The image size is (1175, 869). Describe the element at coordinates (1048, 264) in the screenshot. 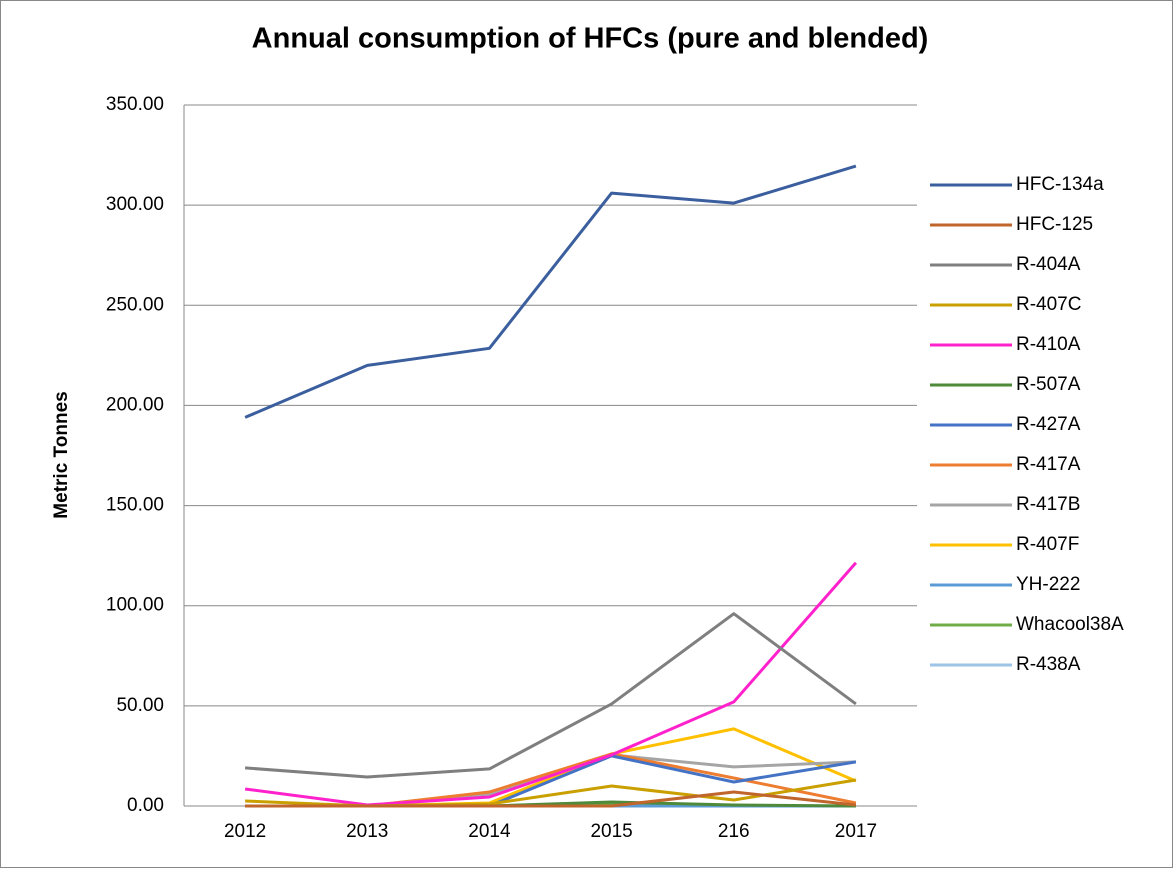

I see `legend-label: R-404A` at that location.